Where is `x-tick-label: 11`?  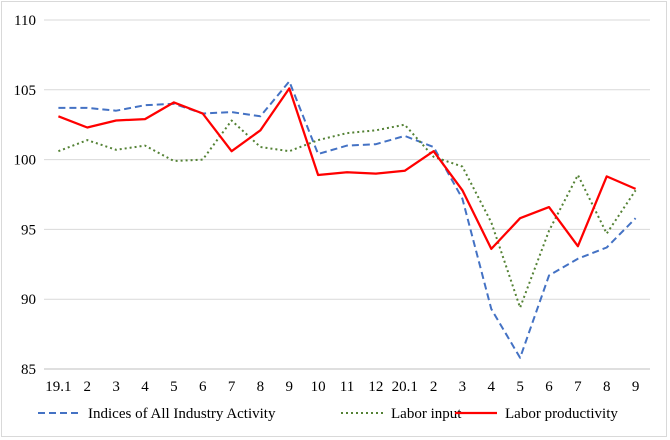 x-tick-label: 11 is located at coordinates (347, 387).